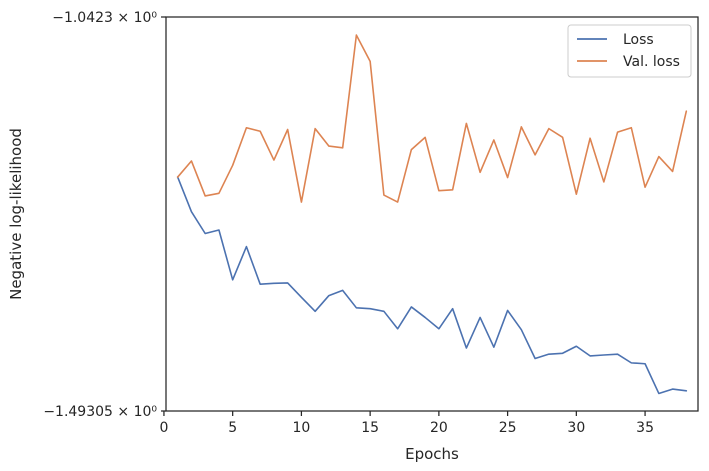  Describe the element at coordinates (645, 428) in the screenshot. I see `x-tick-label: 35` at that location.